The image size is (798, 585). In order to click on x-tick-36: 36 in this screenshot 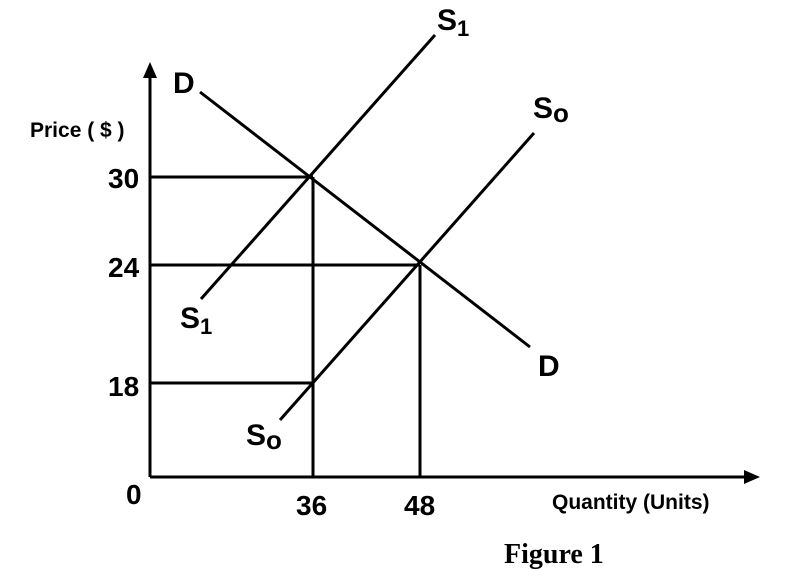, I will do `click(311, 505)`.